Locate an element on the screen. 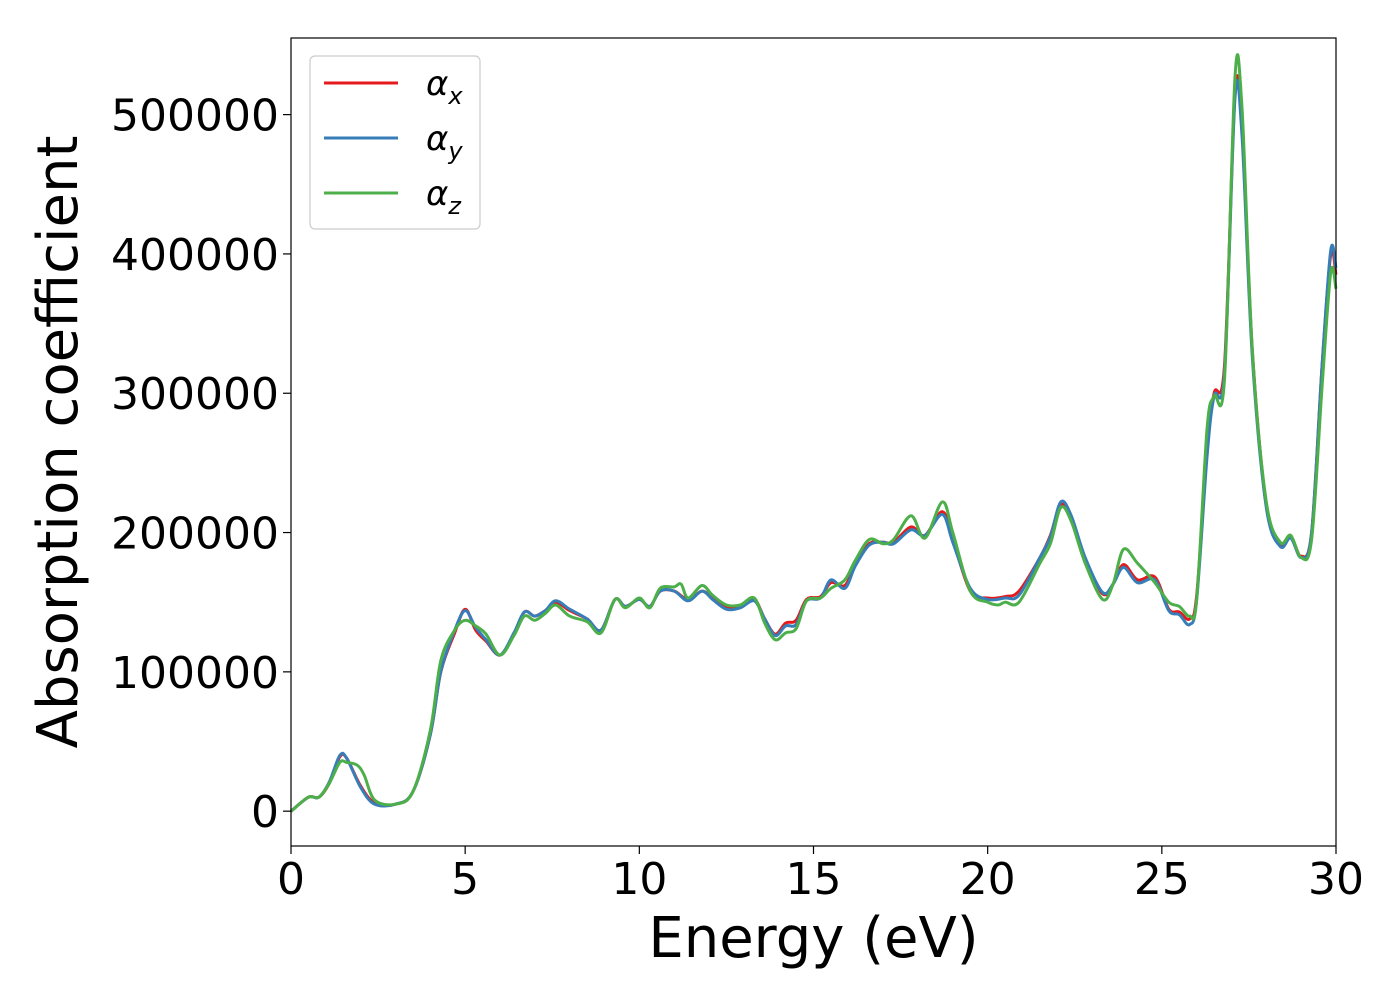 The height and width of the screenshot is (1000, 1400). x-tick-label: 25 is located at coordinates (1162, 879).